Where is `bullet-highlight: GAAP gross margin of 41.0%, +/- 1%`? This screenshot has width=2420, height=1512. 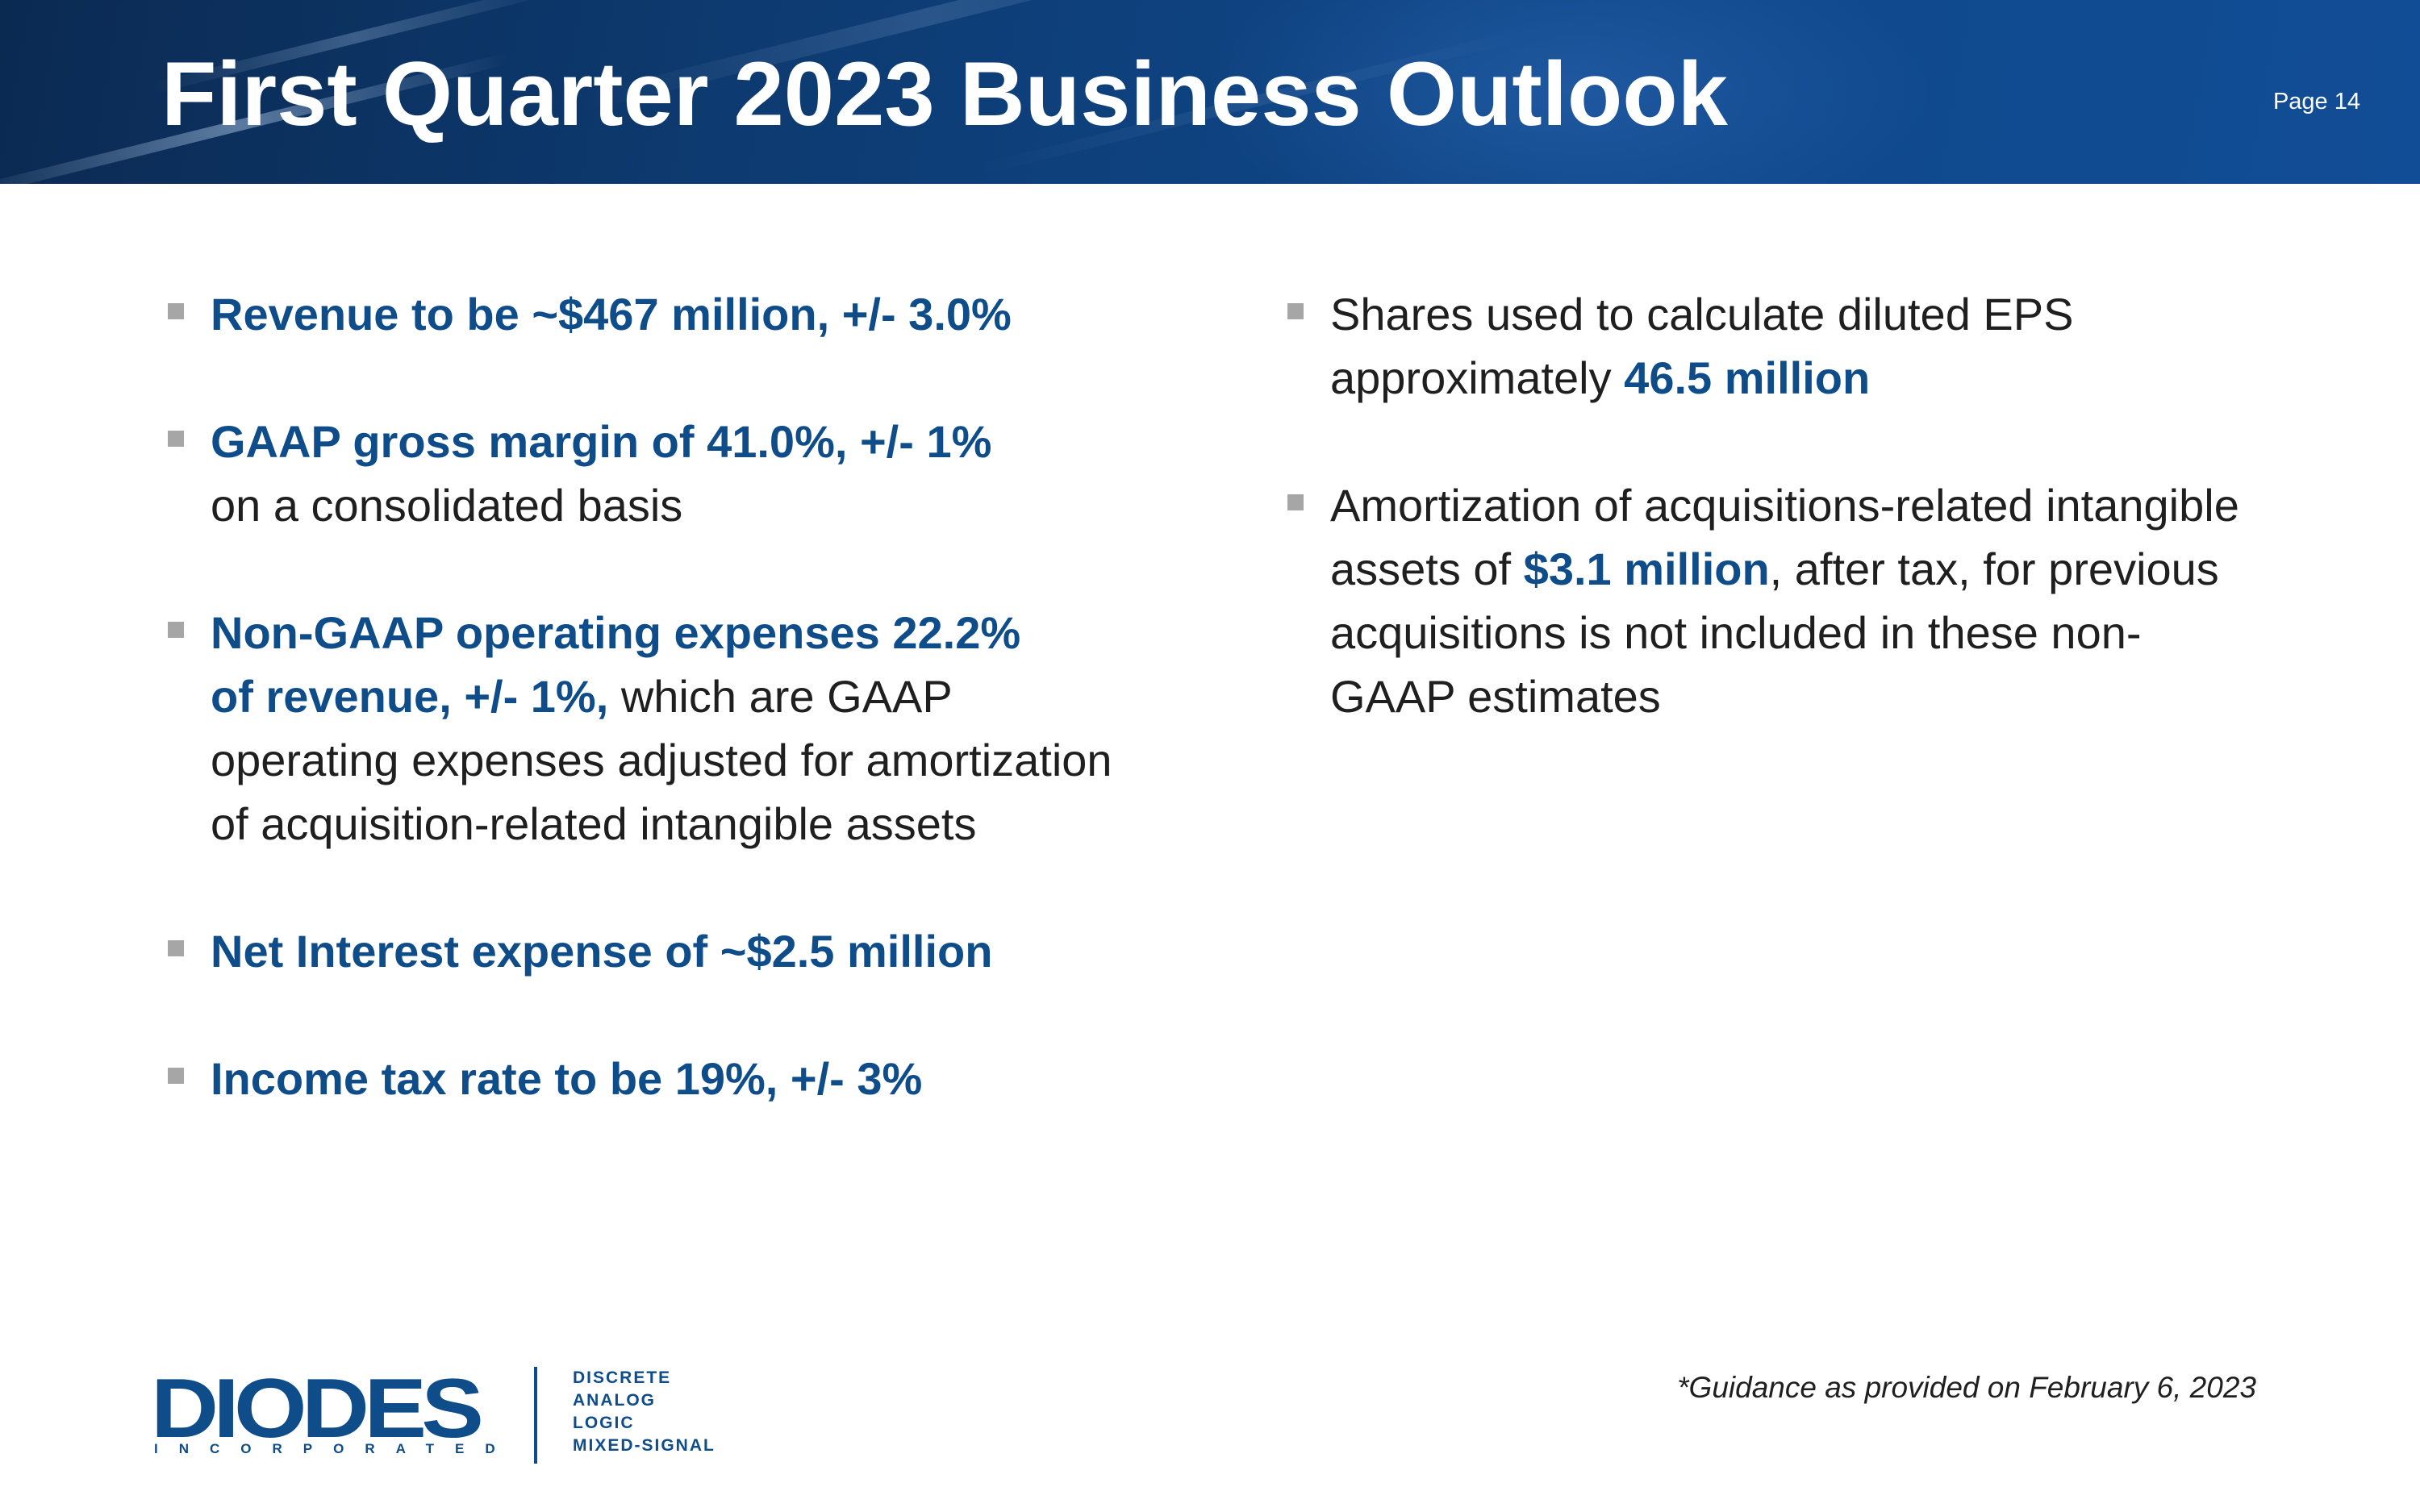 bullet-highlight: GAAP gross margin of 41.0%, +/- 1% is located at coordinates (601, 442).